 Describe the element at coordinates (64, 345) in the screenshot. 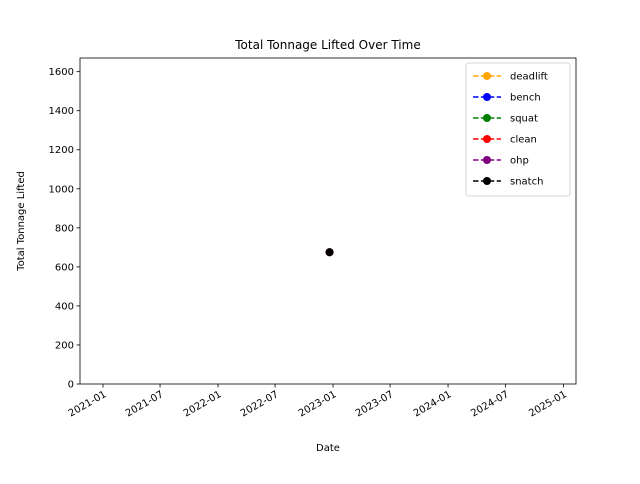

I see `y-tick-label: 200` at that location.